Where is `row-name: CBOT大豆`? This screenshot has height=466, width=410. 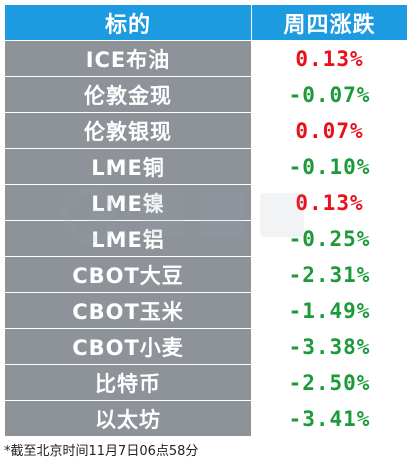 row-name: CBOT大豆 is located at coordinates (128, 274).